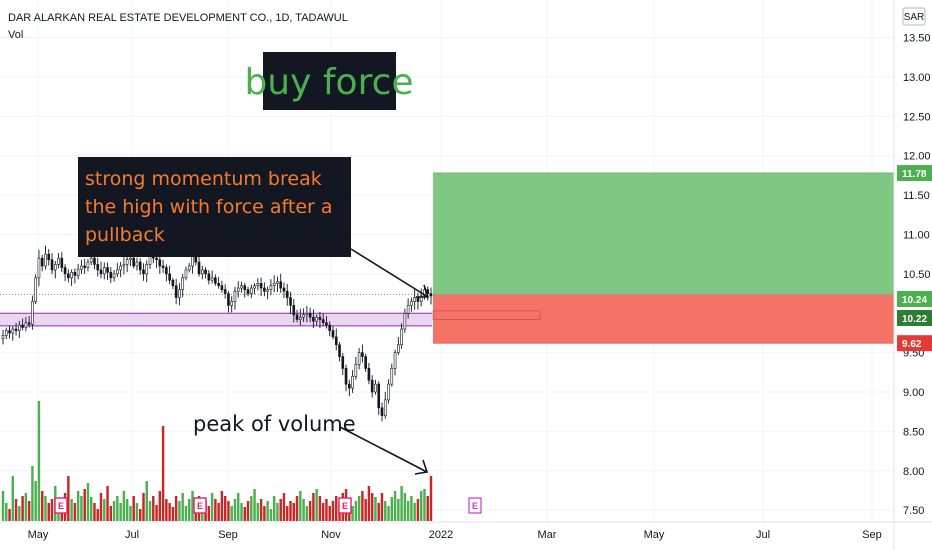 This screenshot has width=932, height=550. What do you see at coordinates (913, 275) in the screenshot?
I see `price-axis` at bounding box center [913, 275].